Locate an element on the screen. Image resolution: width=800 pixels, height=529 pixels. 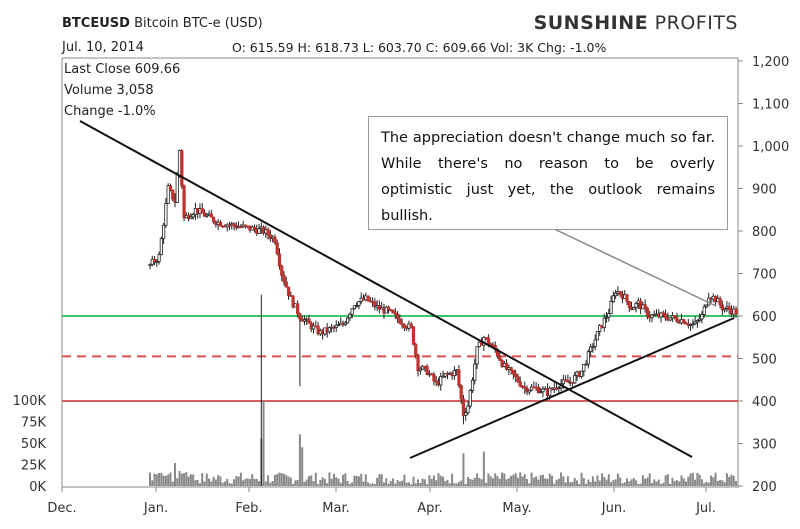
change-label: Change -1.0% is located at coordinates (110, 111).